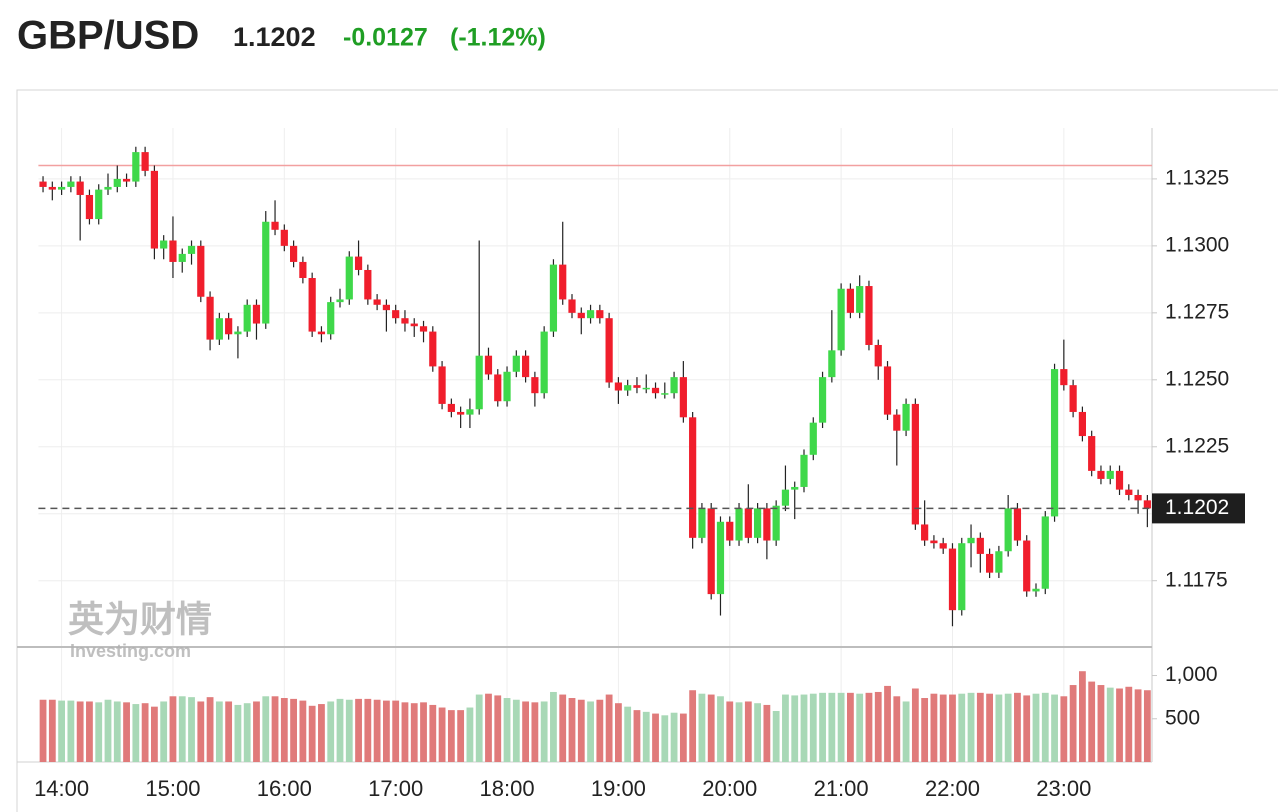  Describe the element at coordinates (274, 37) in the screenshot. I see `price: 1.1202` at that location.